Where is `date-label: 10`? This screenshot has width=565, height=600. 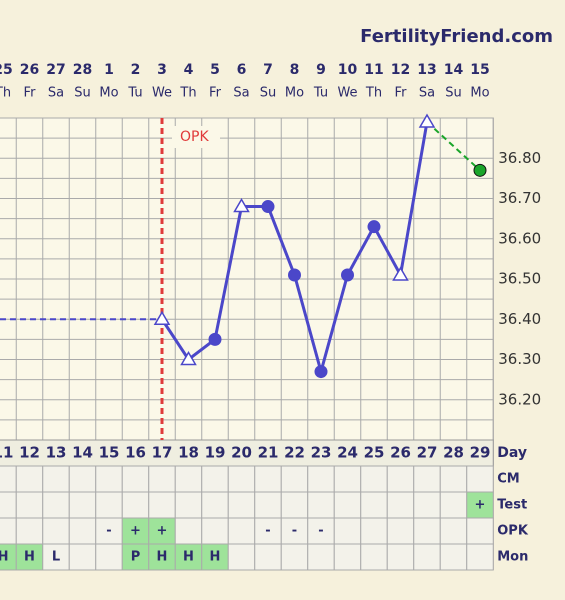 date-label: 10 is located at coordinates (348, 70).